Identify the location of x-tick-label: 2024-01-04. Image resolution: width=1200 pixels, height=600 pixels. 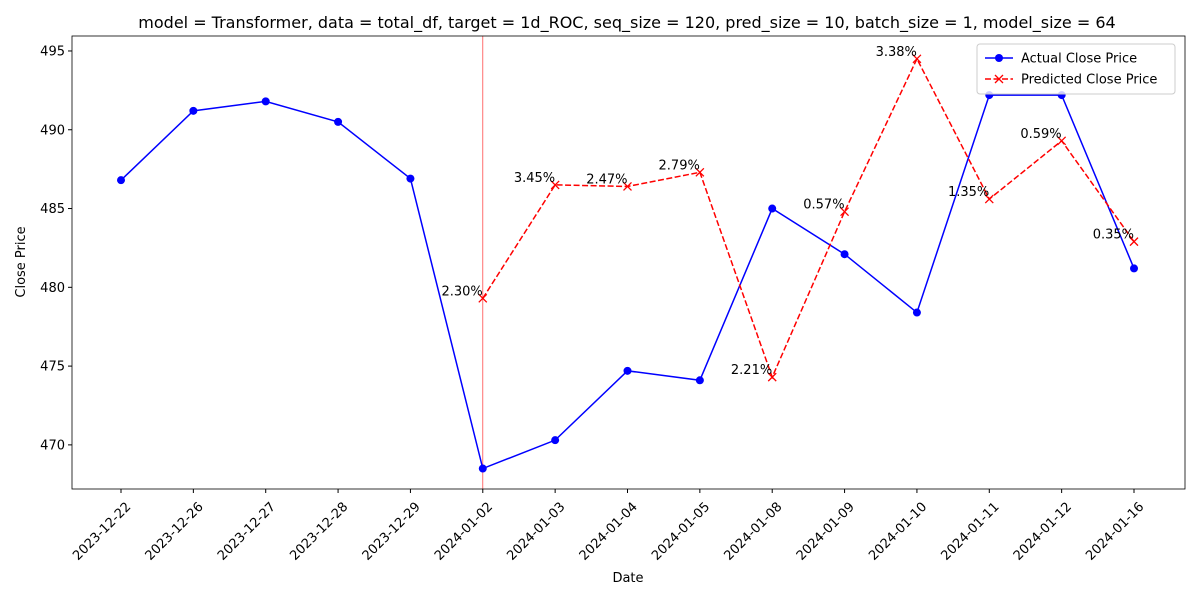
(609, 532).